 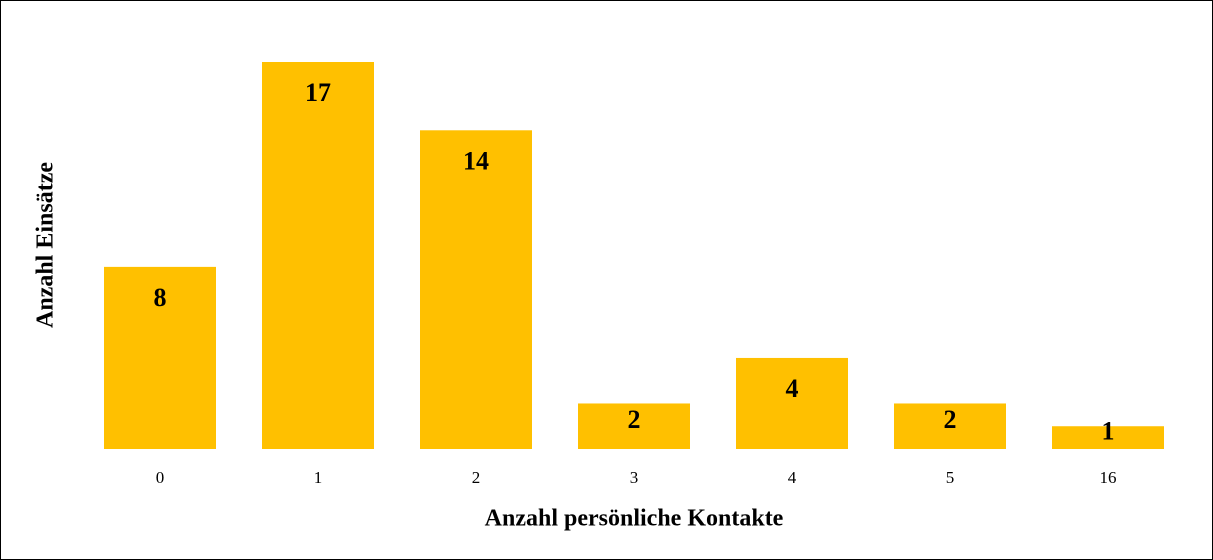 What do you see at coordinates (634, 477) in the screenshot?
I see `x-tick-label: 3` at bounding box center [634, 477].